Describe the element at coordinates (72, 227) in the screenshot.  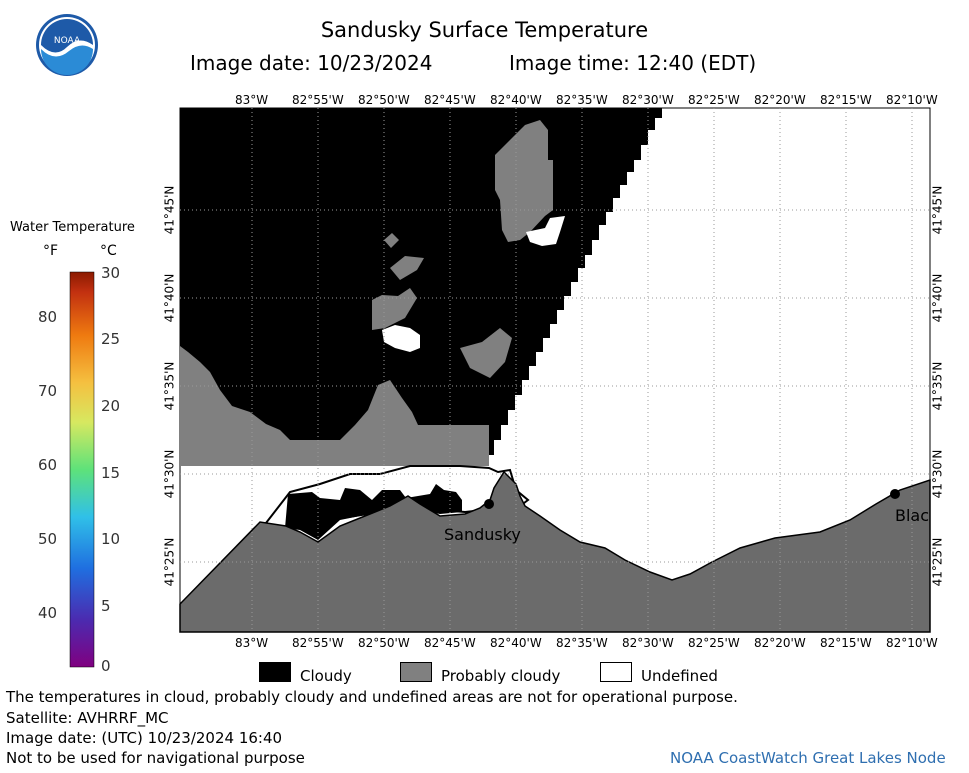
I see `colorbar-title: Water Temperature` at that location.